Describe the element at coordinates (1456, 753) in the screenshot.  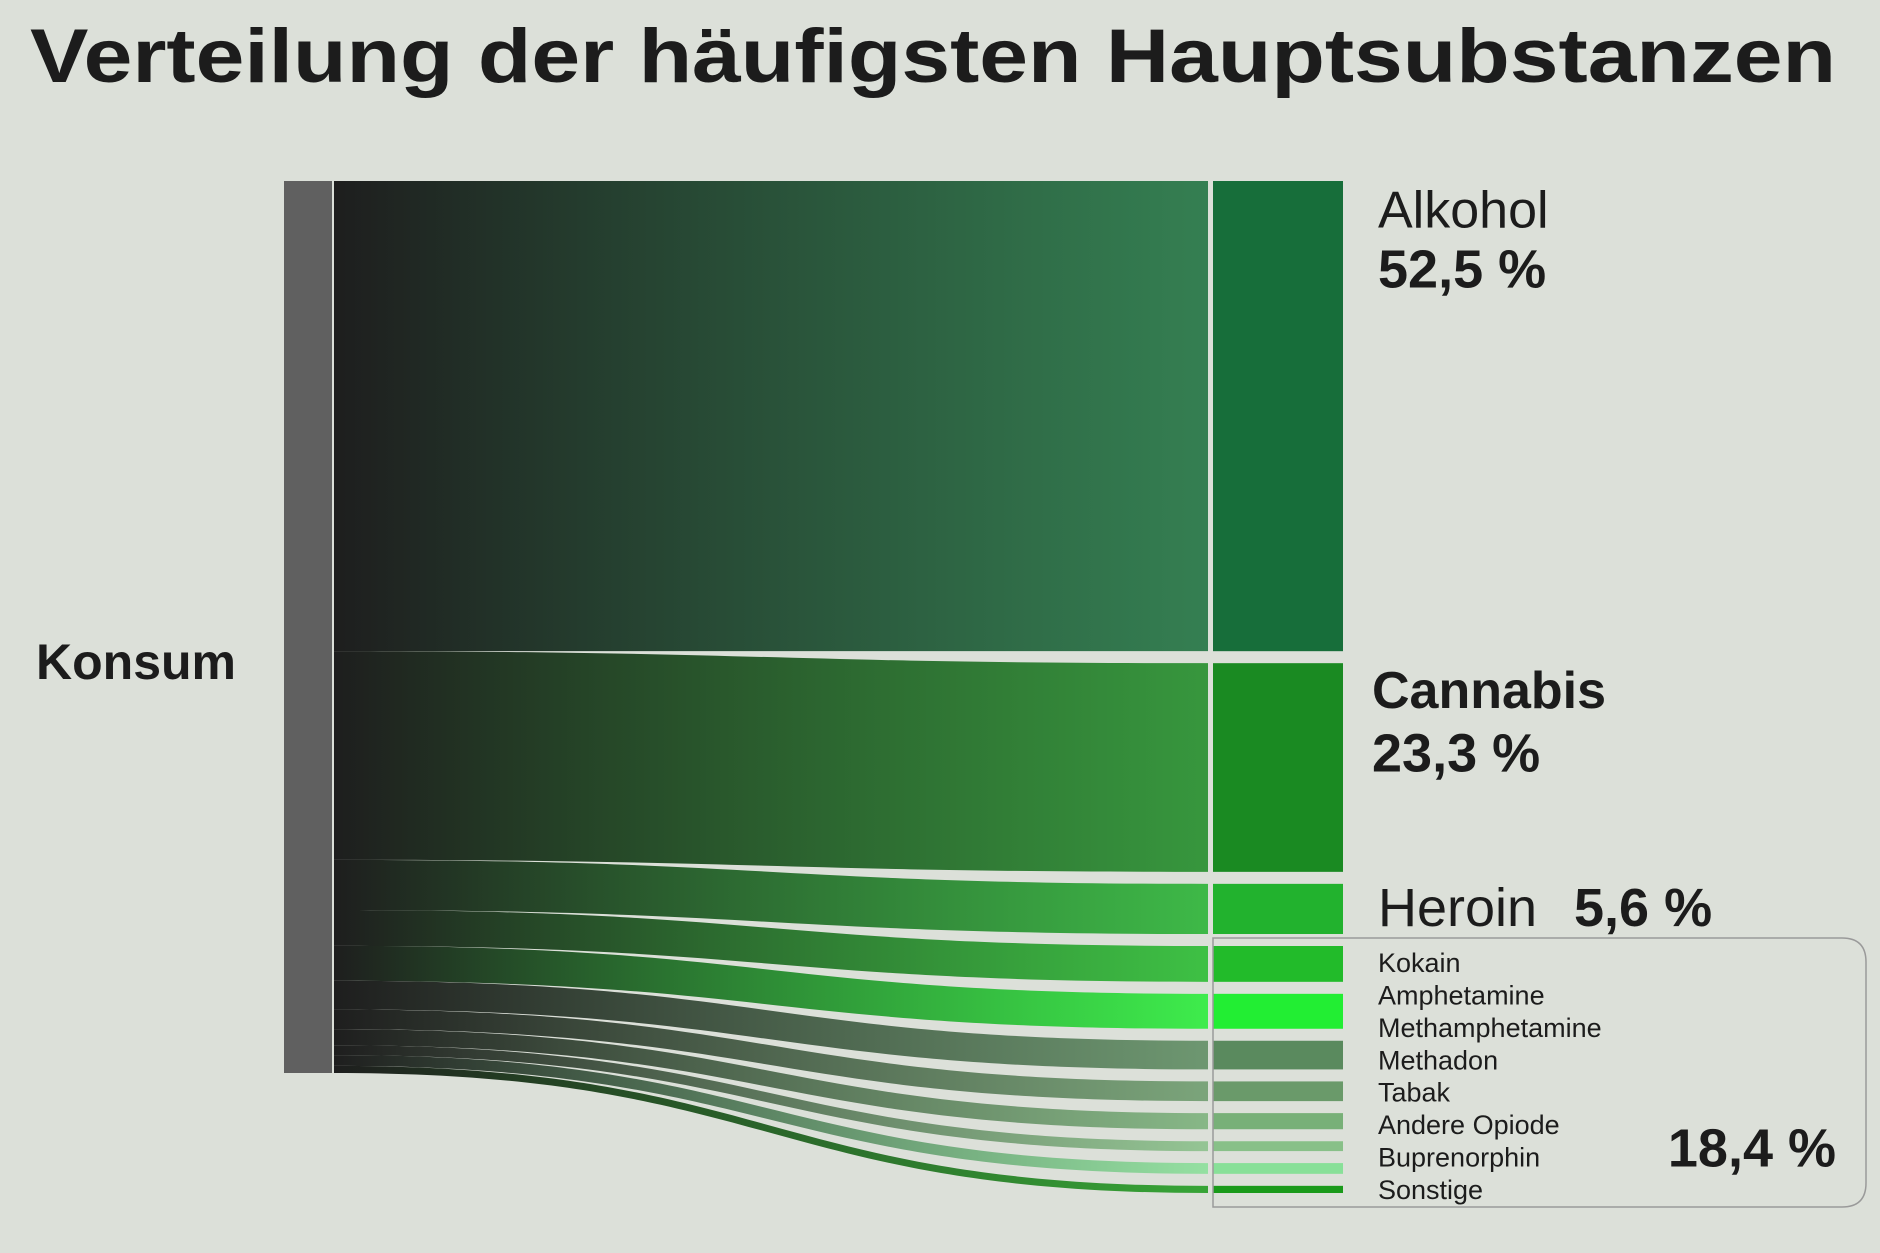
I see `target-value: 23,3 %` at that location.